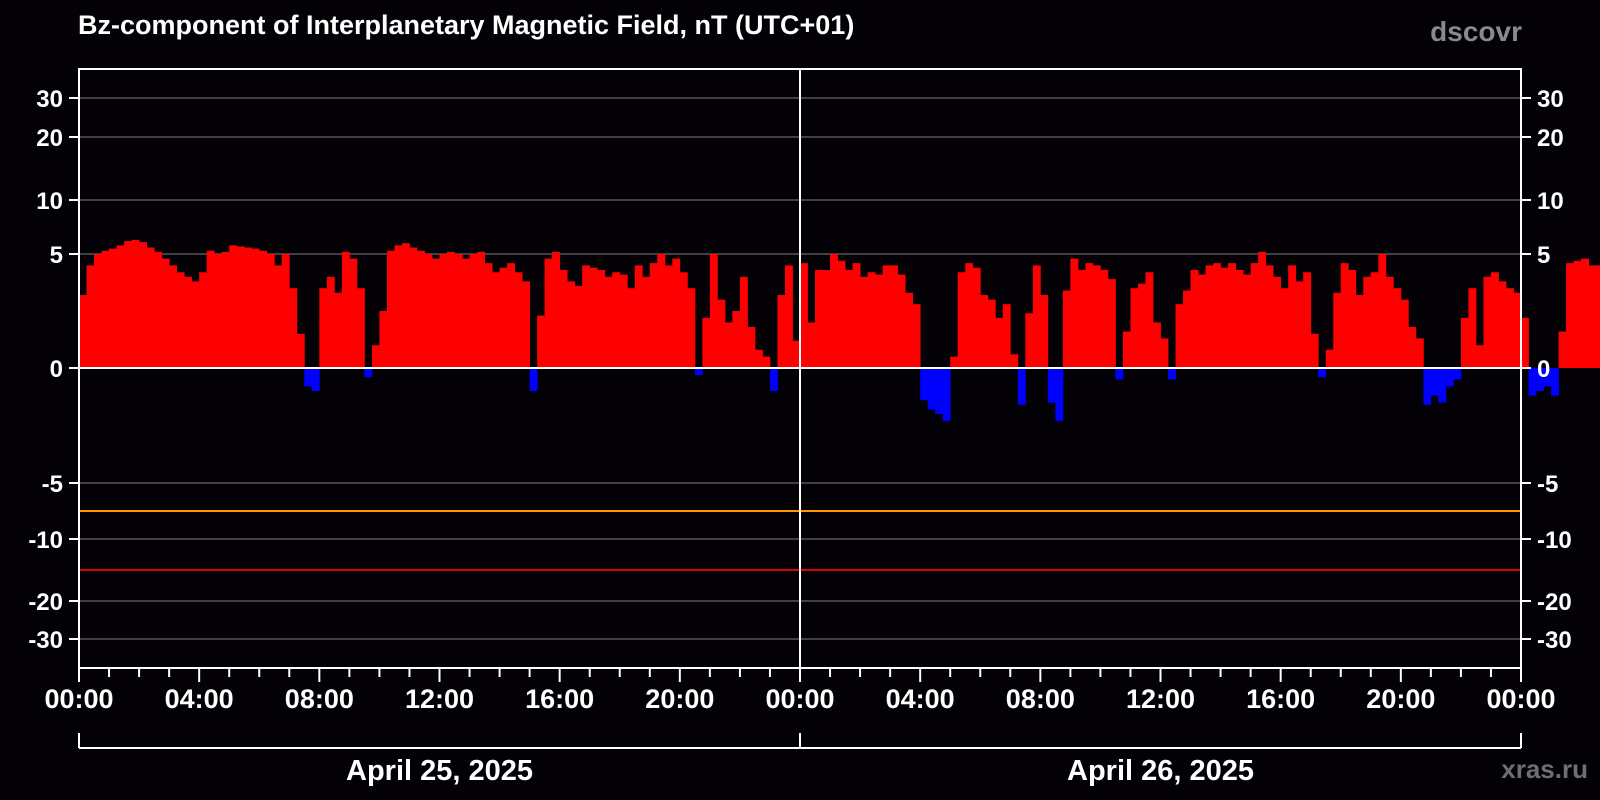  I want to click on date-label: April 25, 2025, so click(439, 771).